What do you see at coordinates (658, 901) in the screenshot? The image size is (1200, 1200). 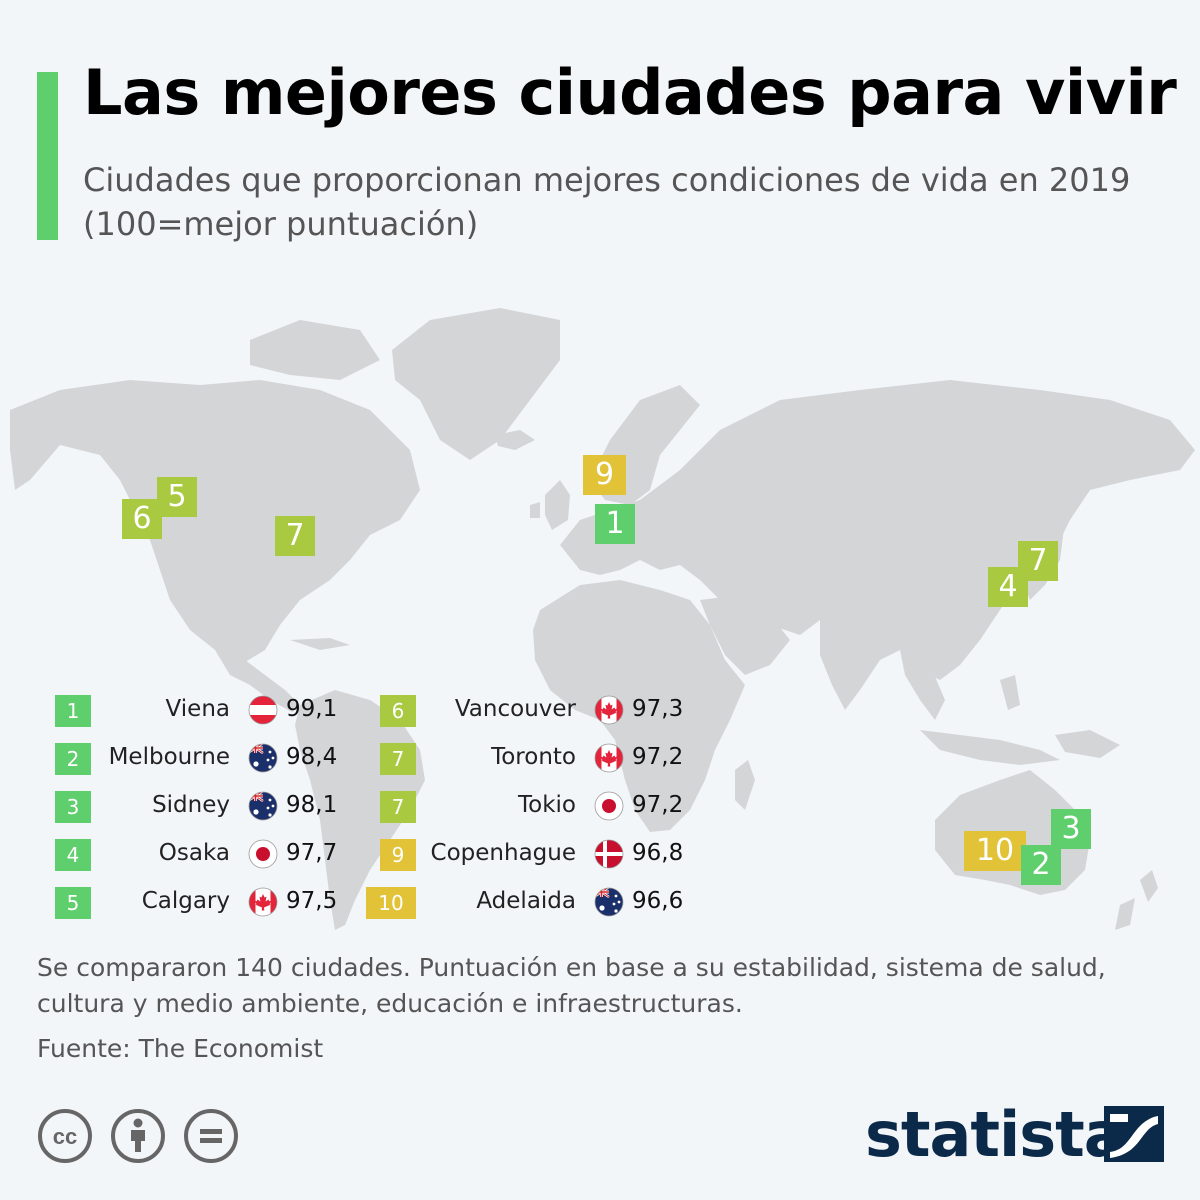 I see `legend-score: 96,6` at bounding box center [658, 901].